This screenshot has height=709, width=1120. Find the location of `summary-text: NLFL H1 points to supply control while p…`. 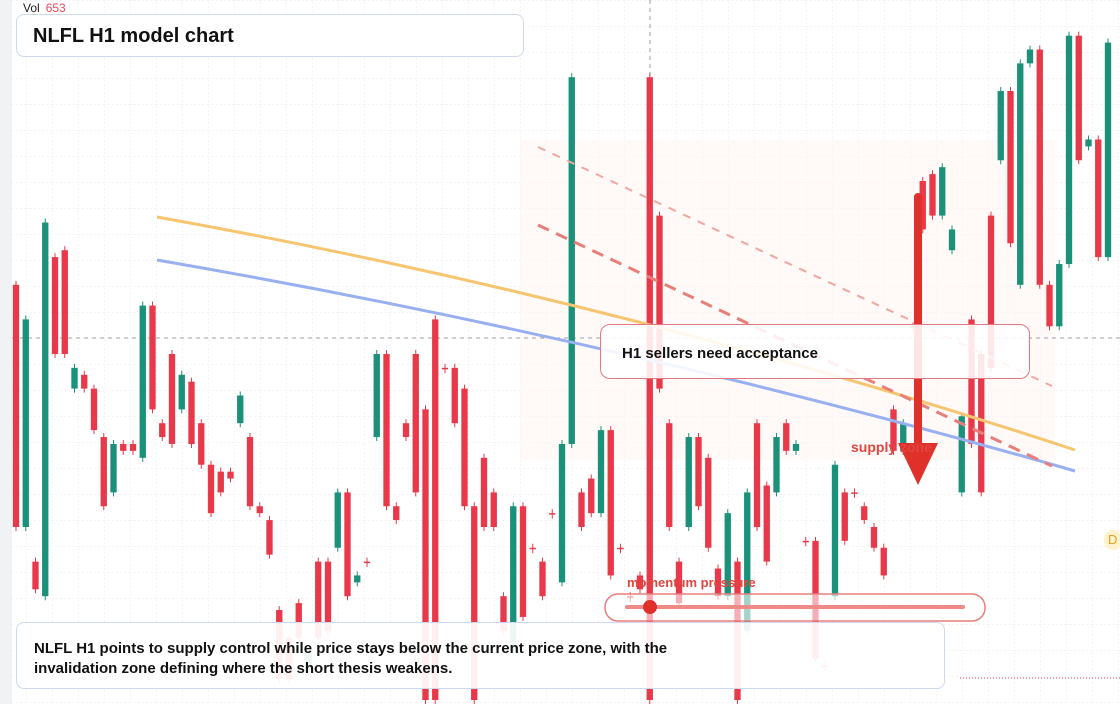

summary-text: NLFL H1 points to supply control while p… is located at coordinates (351, 658).